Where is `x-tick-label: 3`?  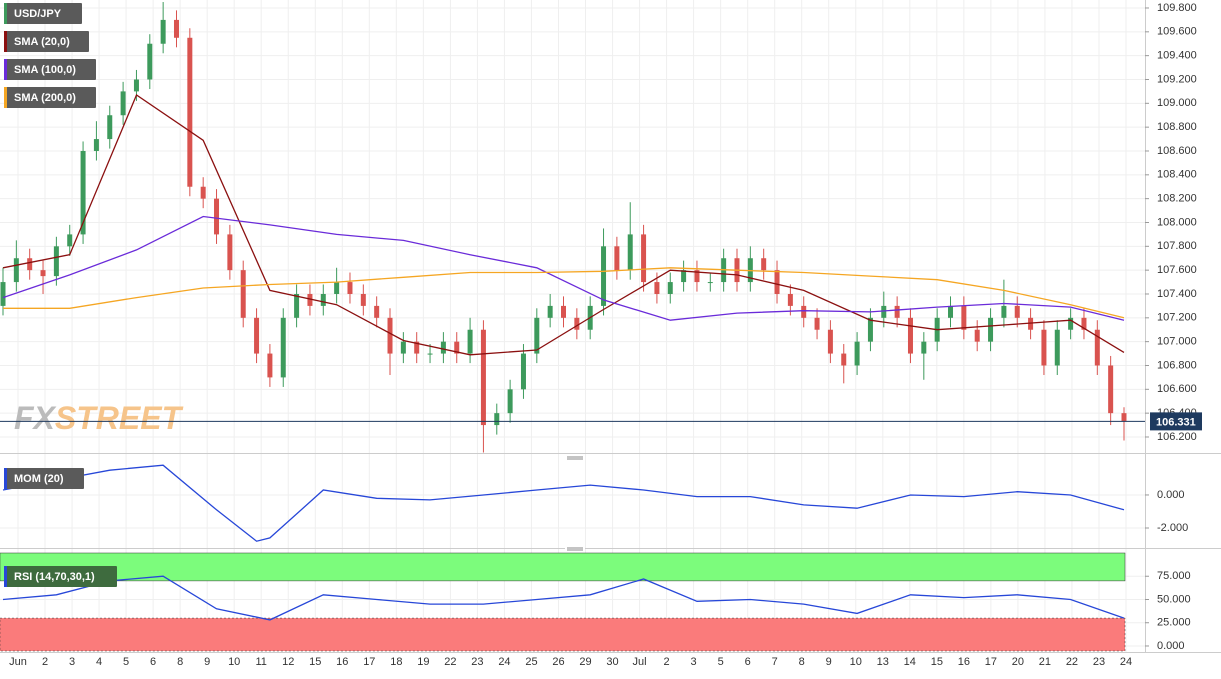
x-tick-label: 3 is located at coordinates (694, 662).